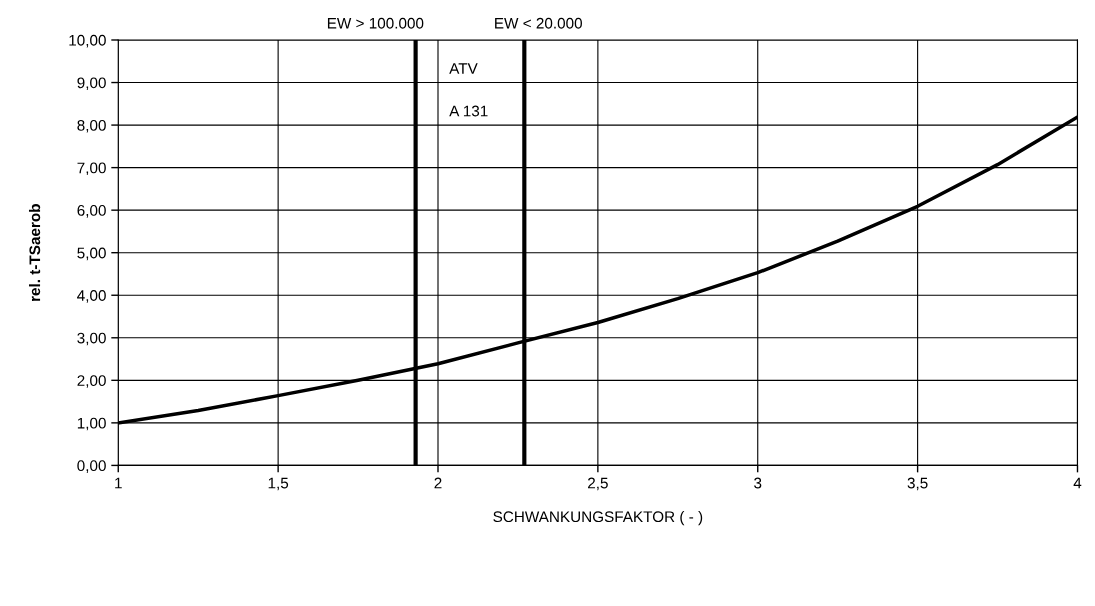 Image resolution: width=1095 pixels, height=606 pixels. What do you see at coordinates (375, 23) in the screenshot?
I see `ref-line-label: EW > 100.000` at bounding box center [375, 23].